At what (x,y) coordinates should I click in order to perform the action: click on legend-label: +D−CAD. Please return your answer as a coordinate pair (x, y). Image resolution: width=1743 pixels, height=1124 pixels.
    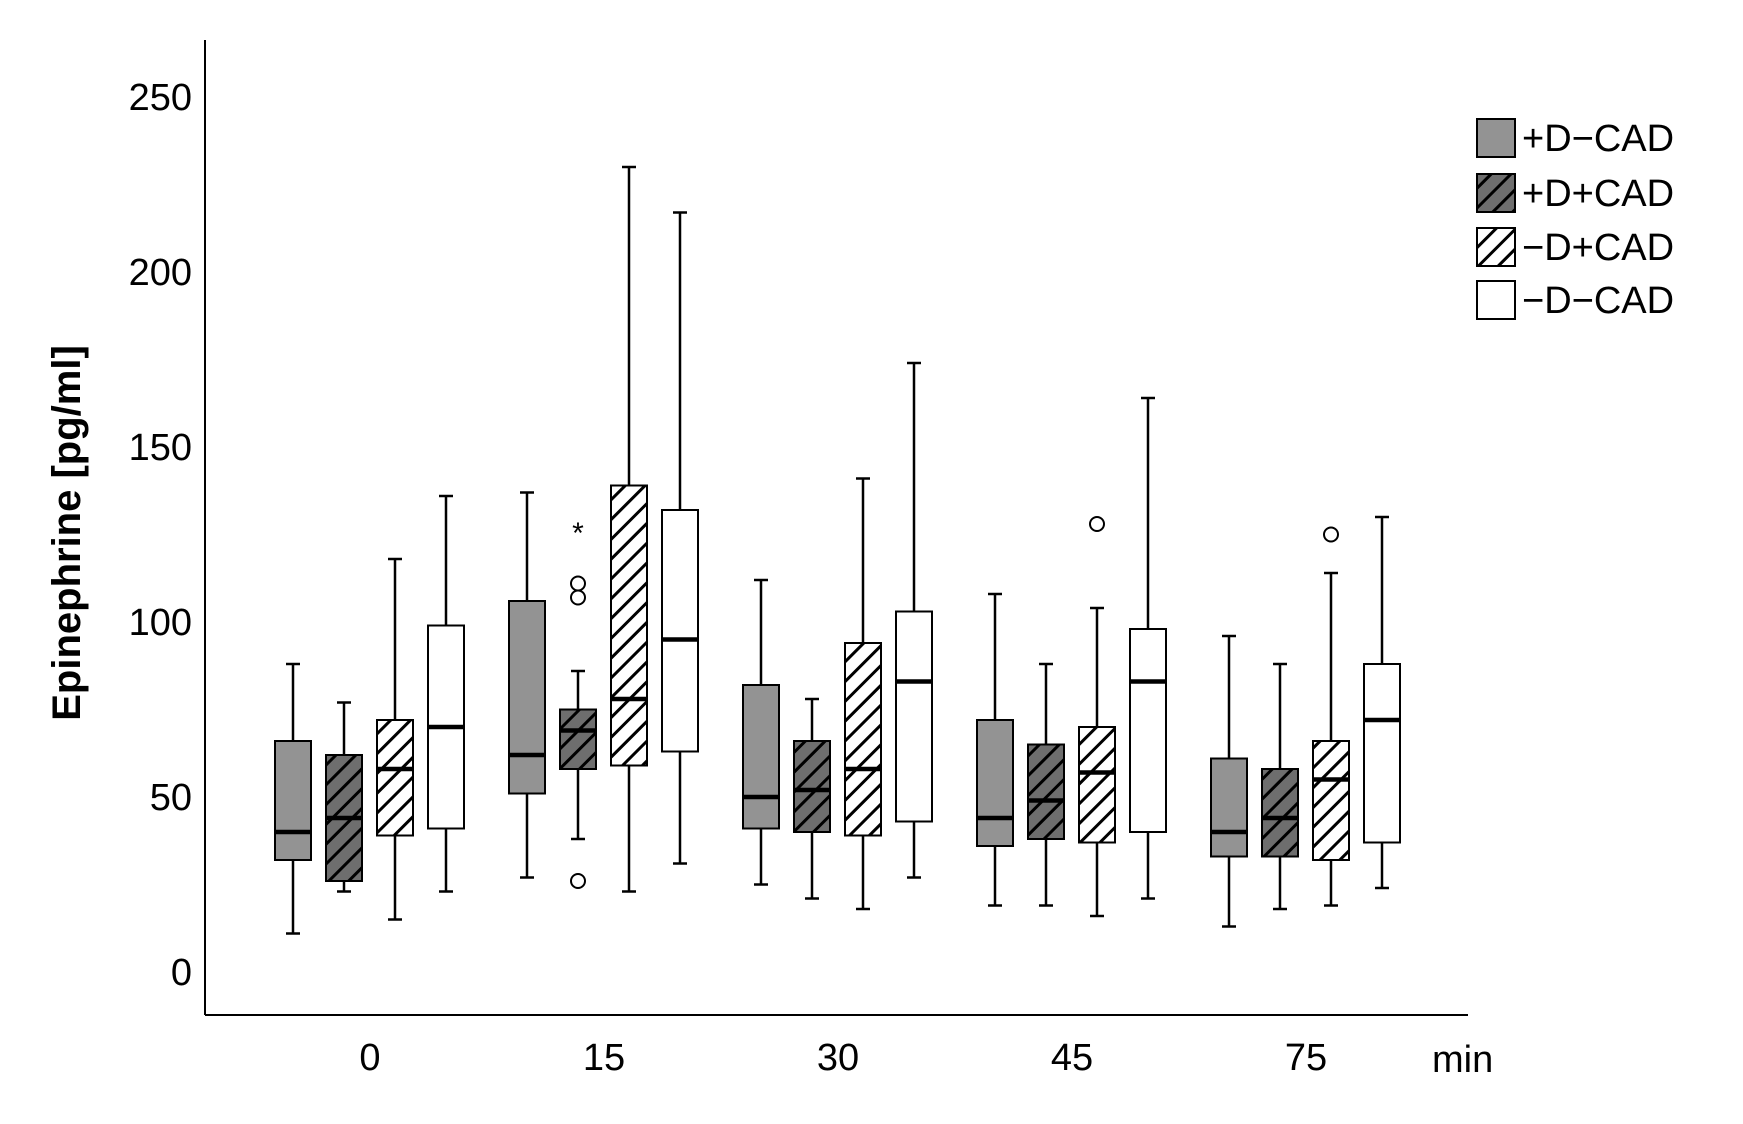
    Looking at the image, I should click on (1598, 139).